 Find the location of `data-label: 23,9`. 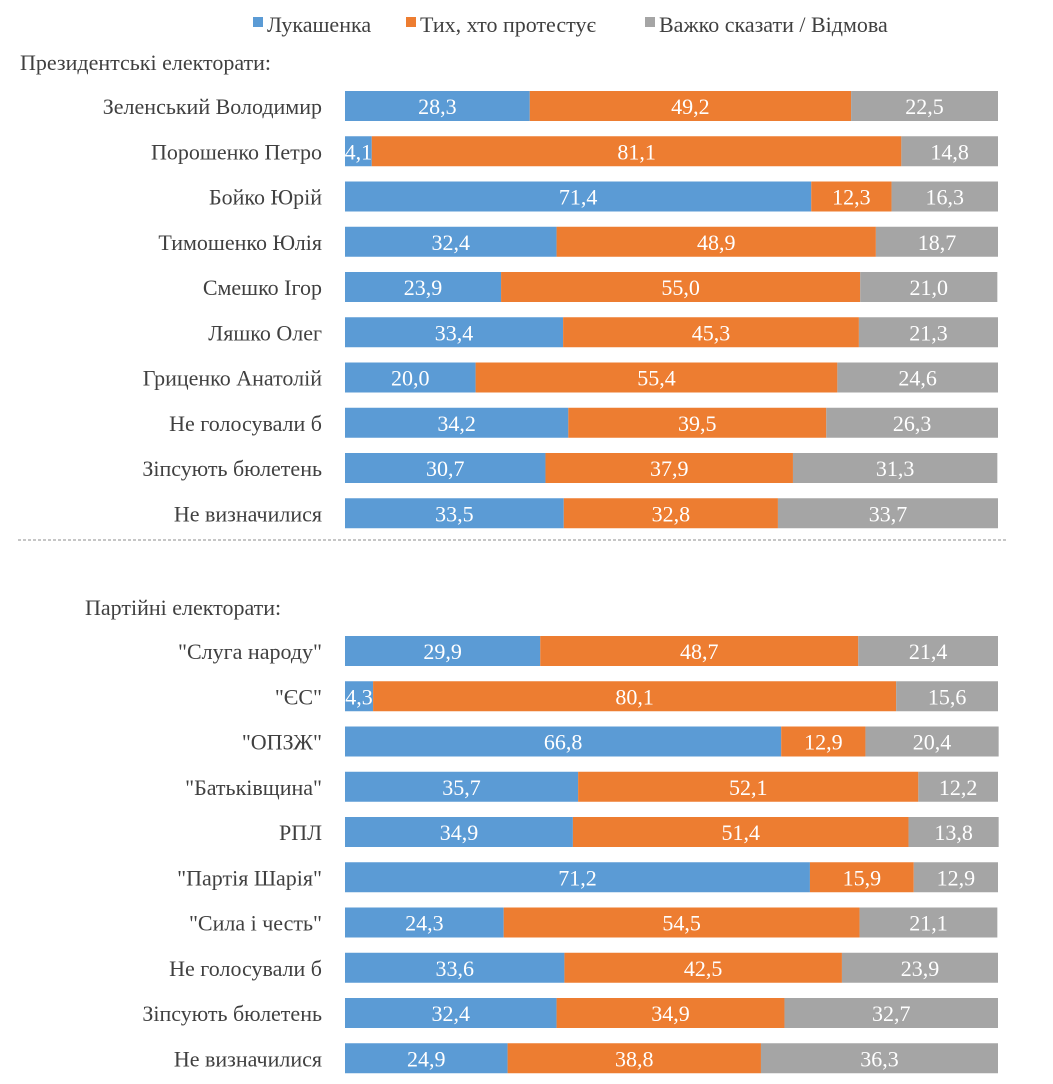

data-label: 23,9 is located at coordinates (423, 287).